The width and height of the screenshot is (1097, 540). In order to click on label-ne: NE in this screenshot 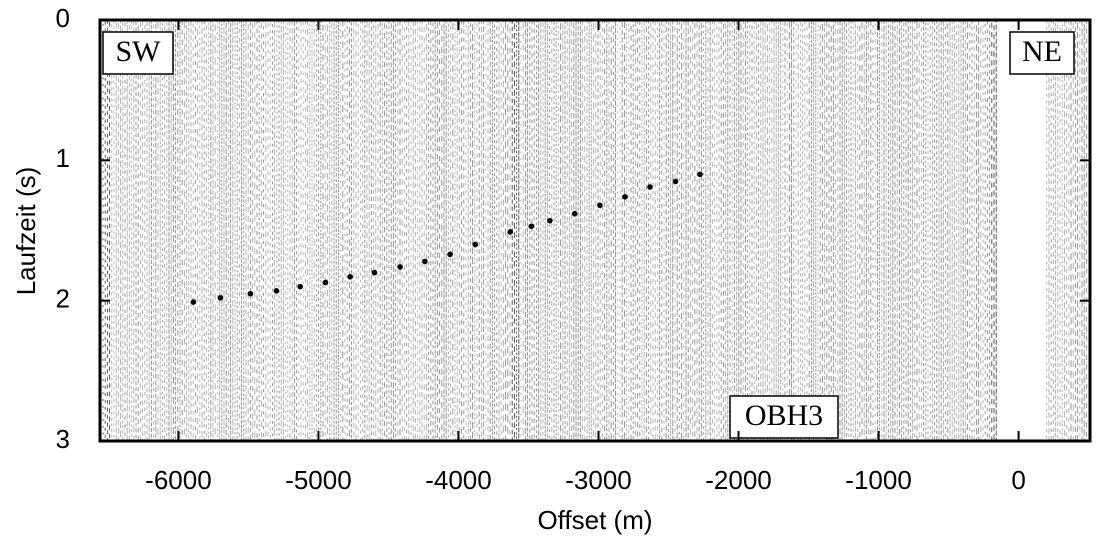, I will do `click(1042, 53)`.